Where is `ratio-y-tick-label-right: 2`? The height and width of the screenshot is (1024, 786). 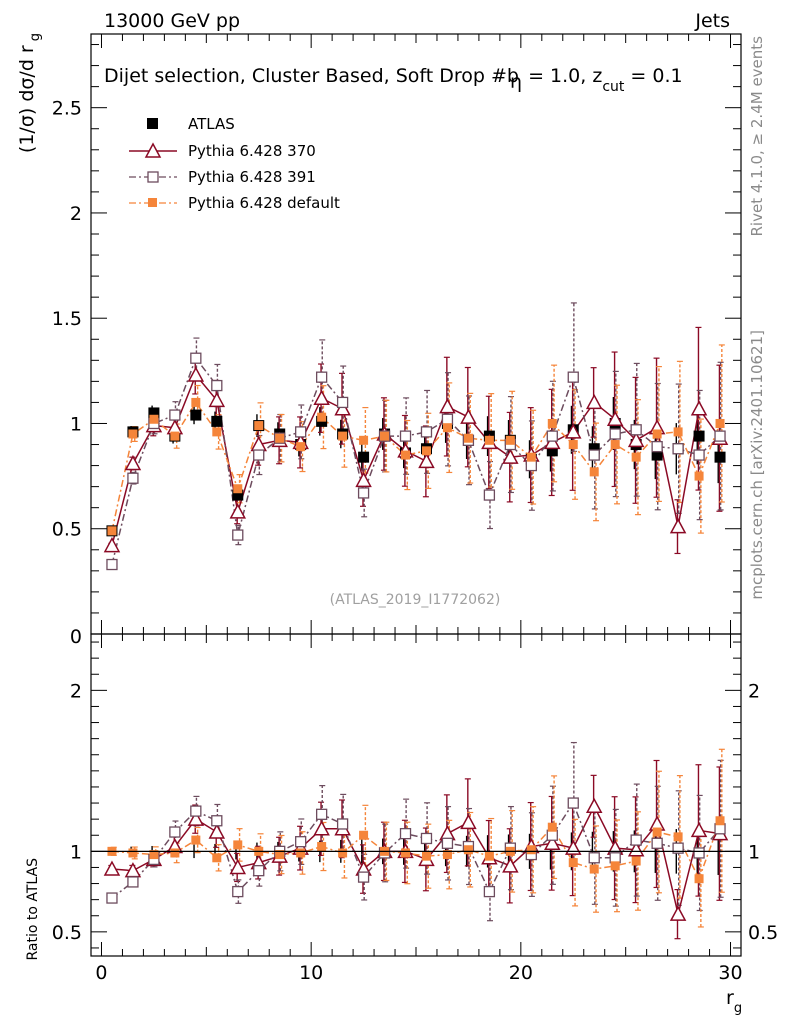 ratio-y-tick-label-right: 2 is located at coordinates (754, 691).